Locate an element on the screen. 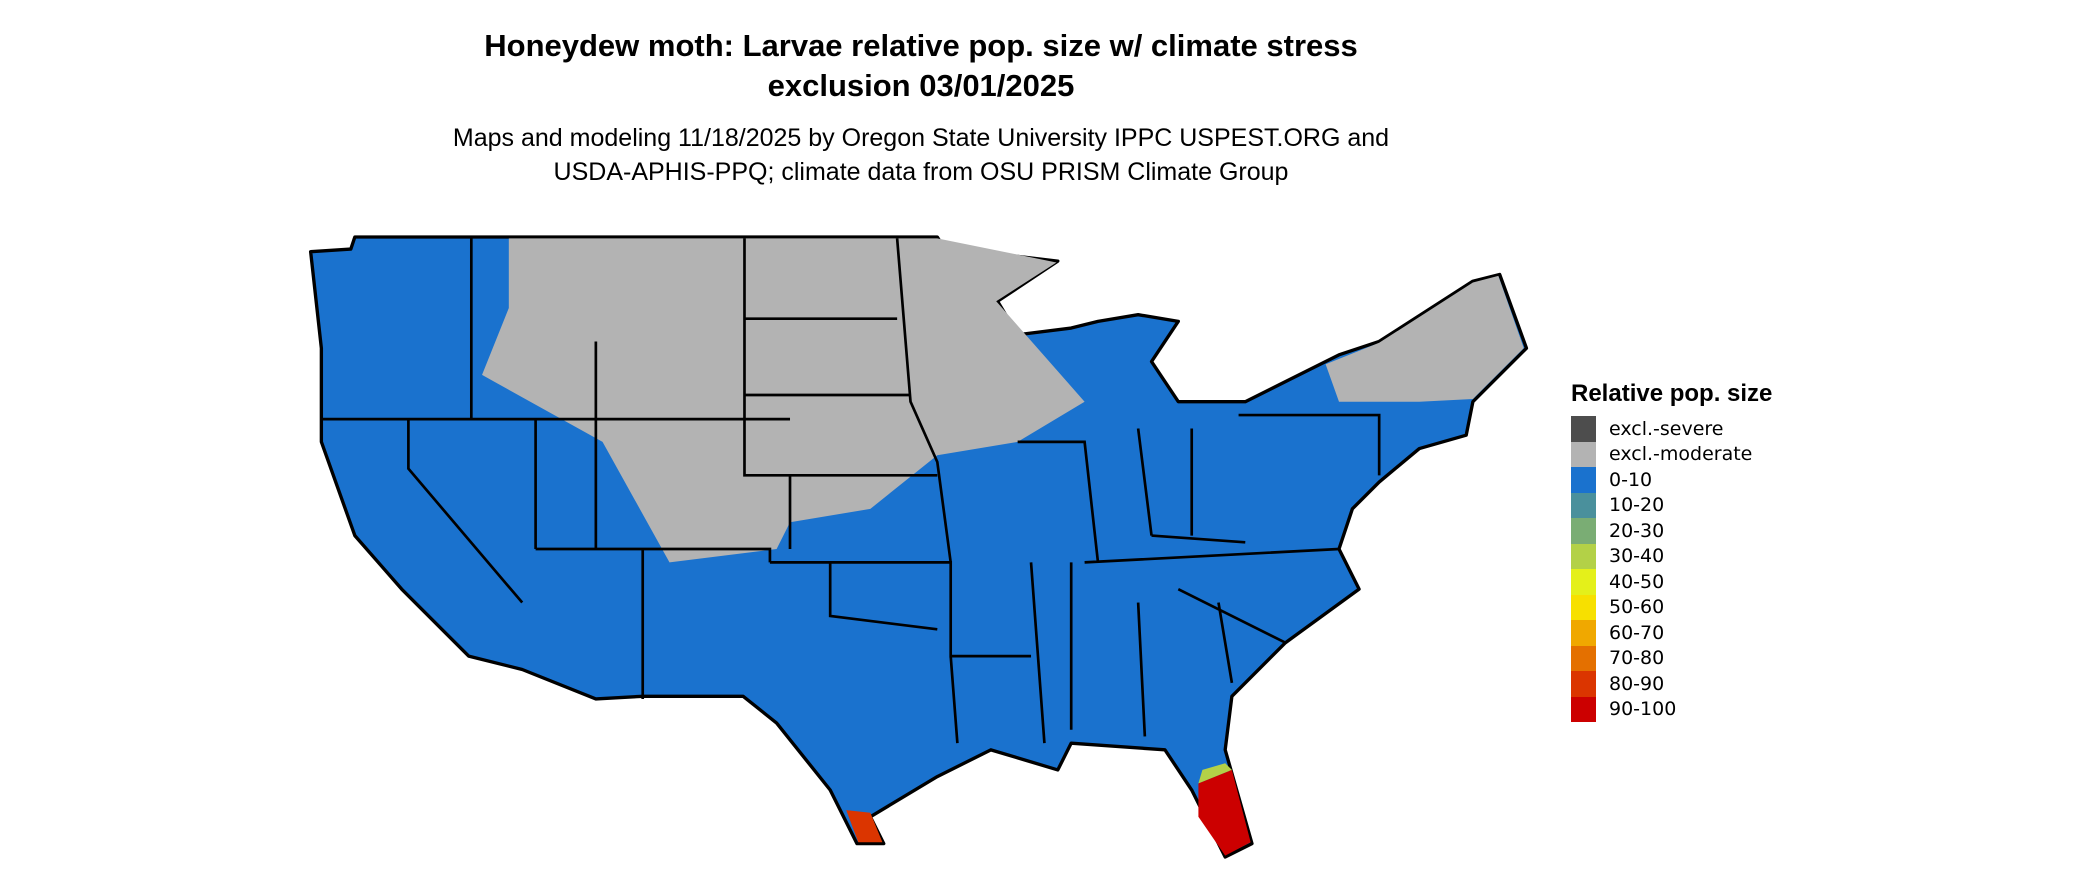 This screenshot has width=2100, height=892. legend-item: 30-40 is located at coordinates (1671, 556).